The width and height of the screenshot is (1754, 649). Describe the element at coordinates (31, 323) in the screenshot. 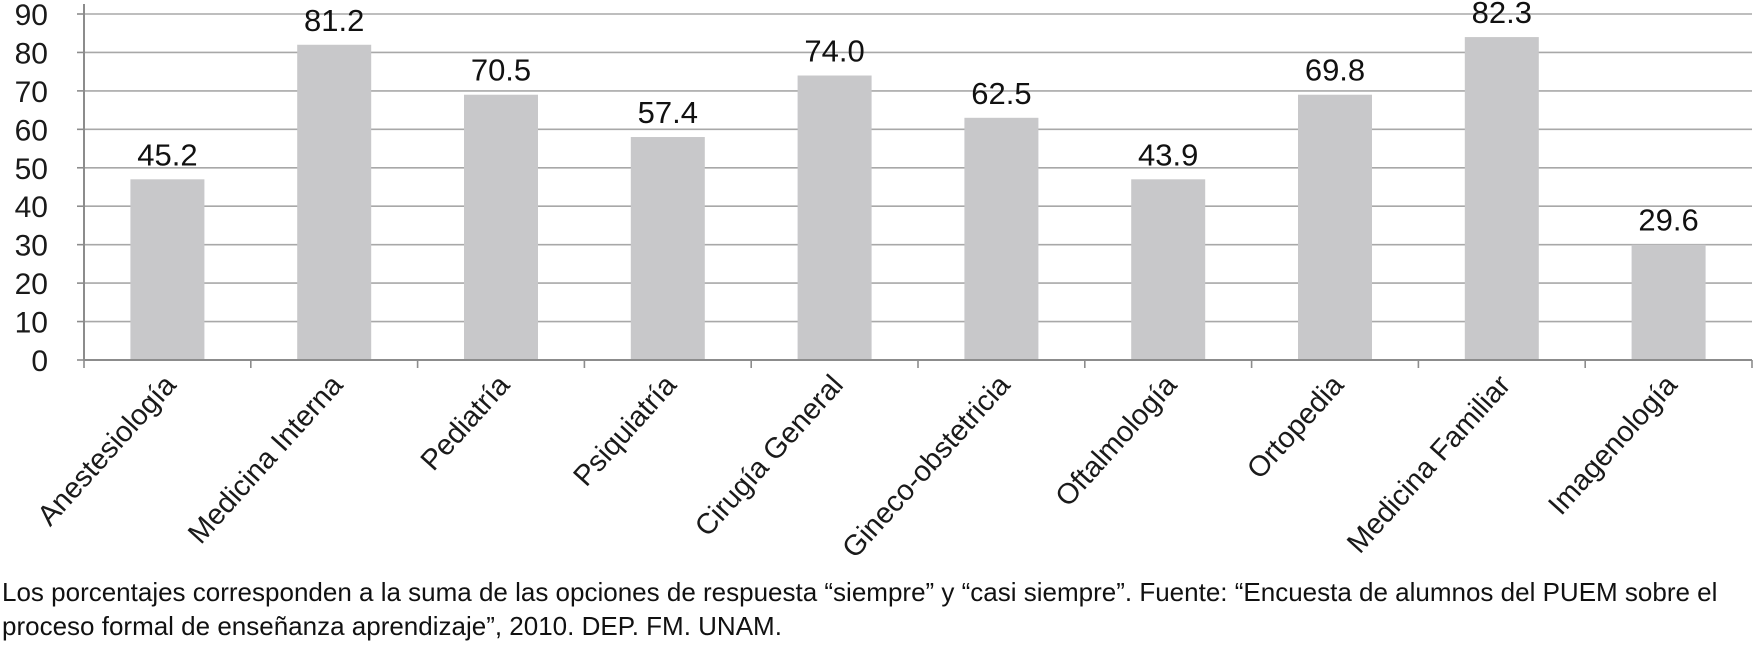

I see `y-tick-label: 10` at that location.